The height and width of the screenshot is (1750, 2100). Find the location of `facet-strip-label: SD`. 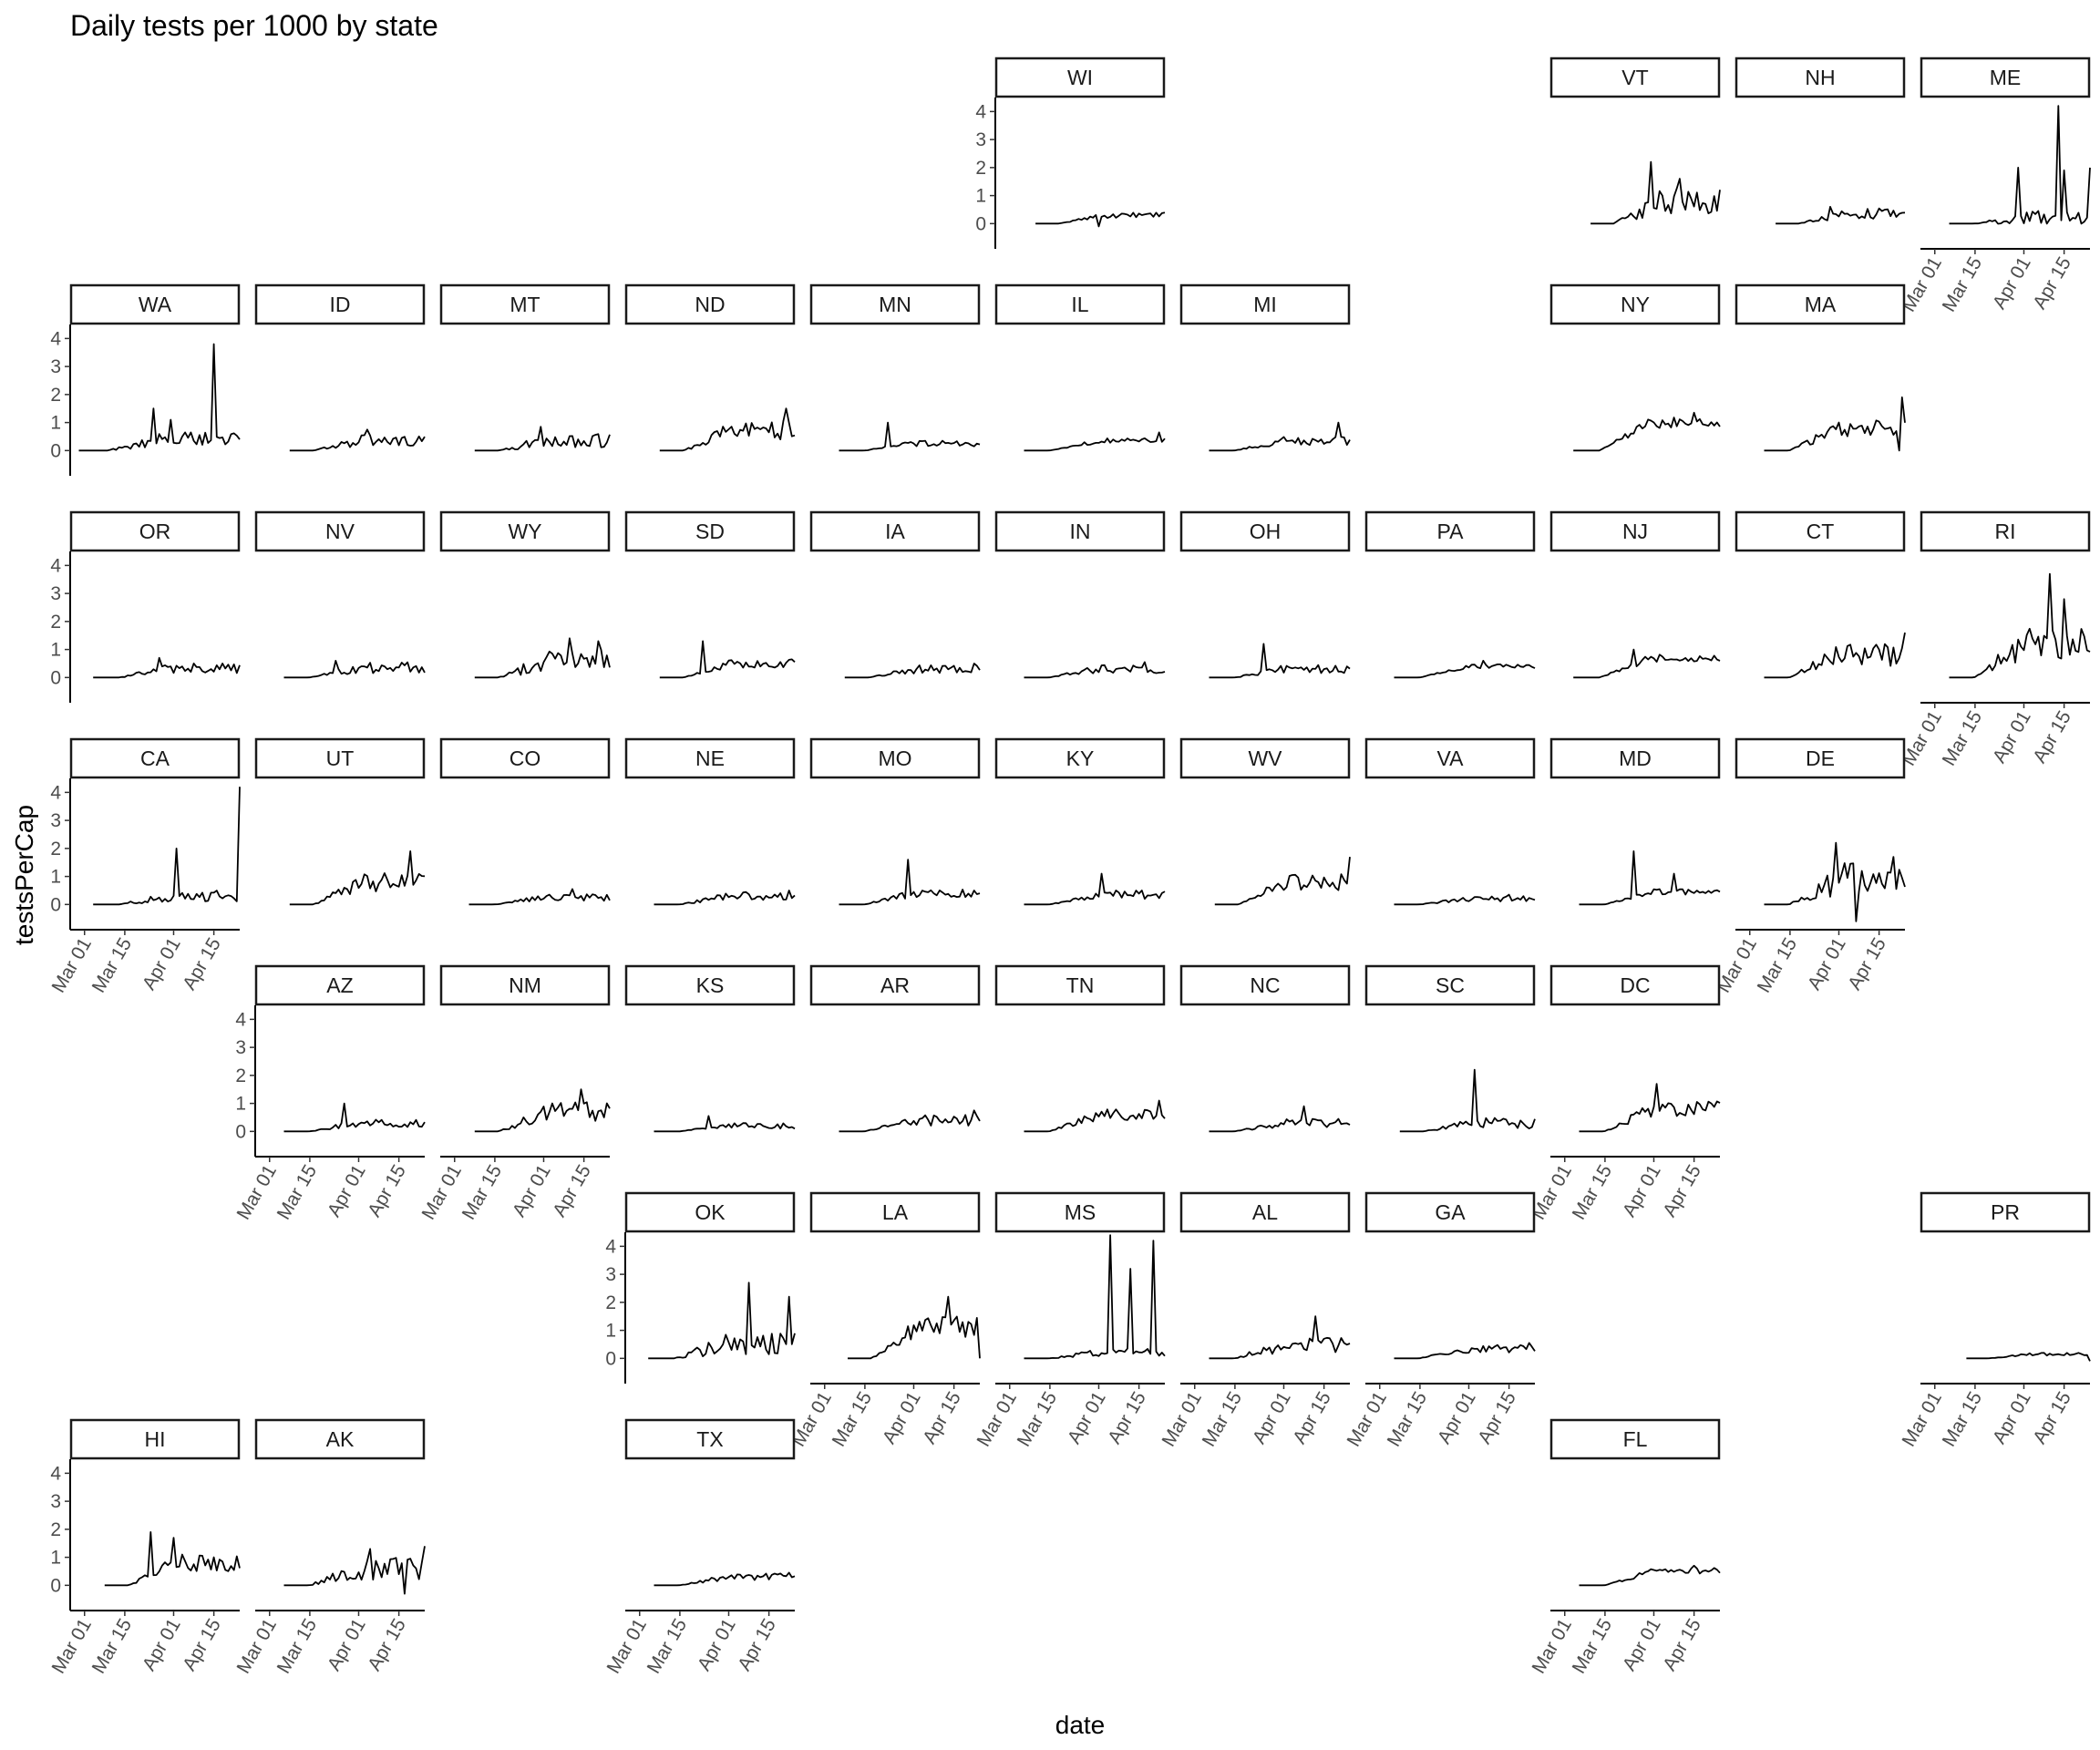

facet-strip-label: SD is located at coordinates (710, 532).